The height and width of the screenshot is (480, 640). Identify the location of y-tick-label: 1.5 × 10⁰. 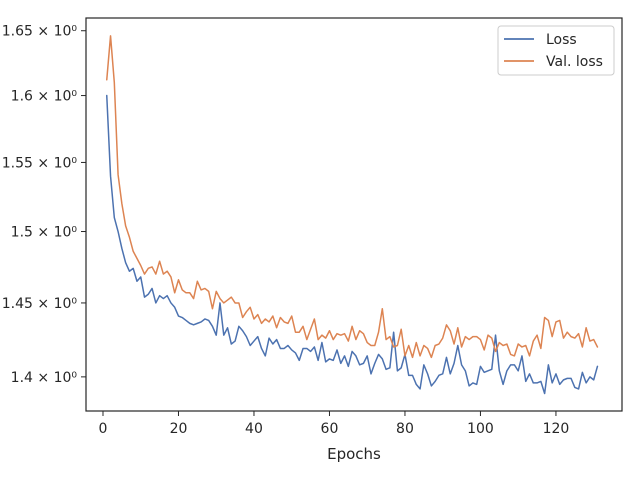
(44, 233).